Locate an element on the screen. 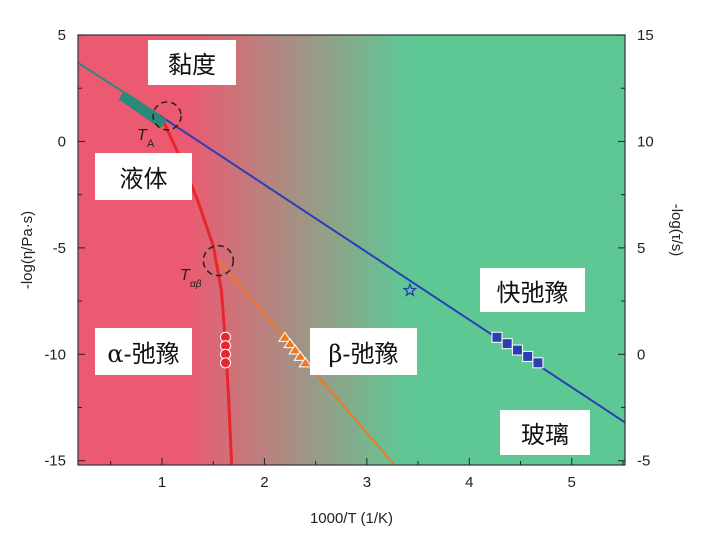 This screenshot has height=544, width=714. ta-circle is located at coordinates (167, 116).